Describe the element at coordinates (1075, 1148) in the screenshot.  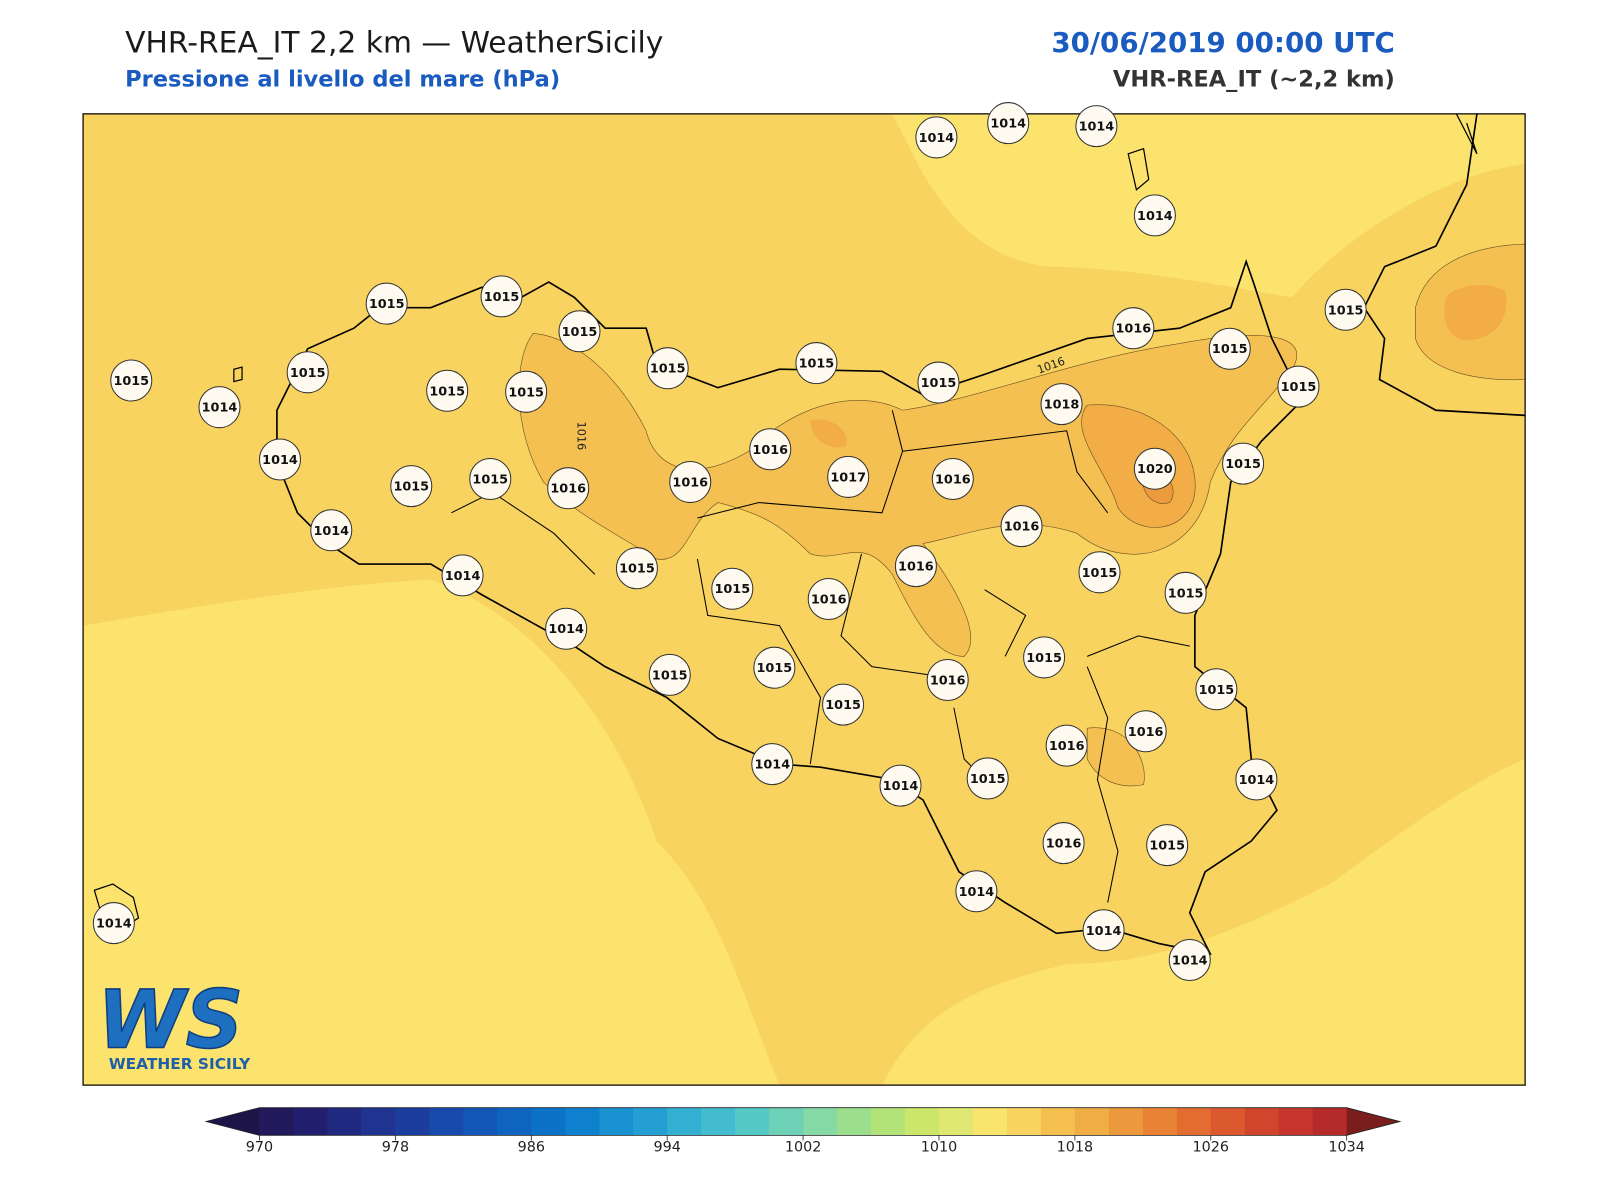
I see `colorbar-tick-label: 1018` at that location.